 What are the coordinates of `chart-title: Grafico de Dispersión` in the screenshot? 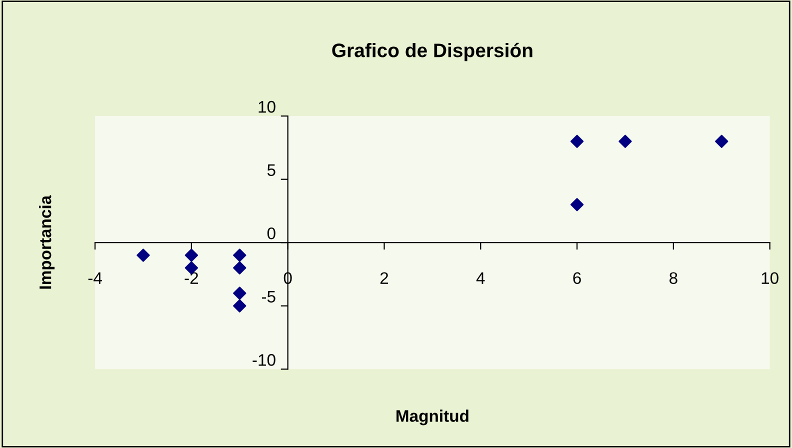 It's located at (432, 52).